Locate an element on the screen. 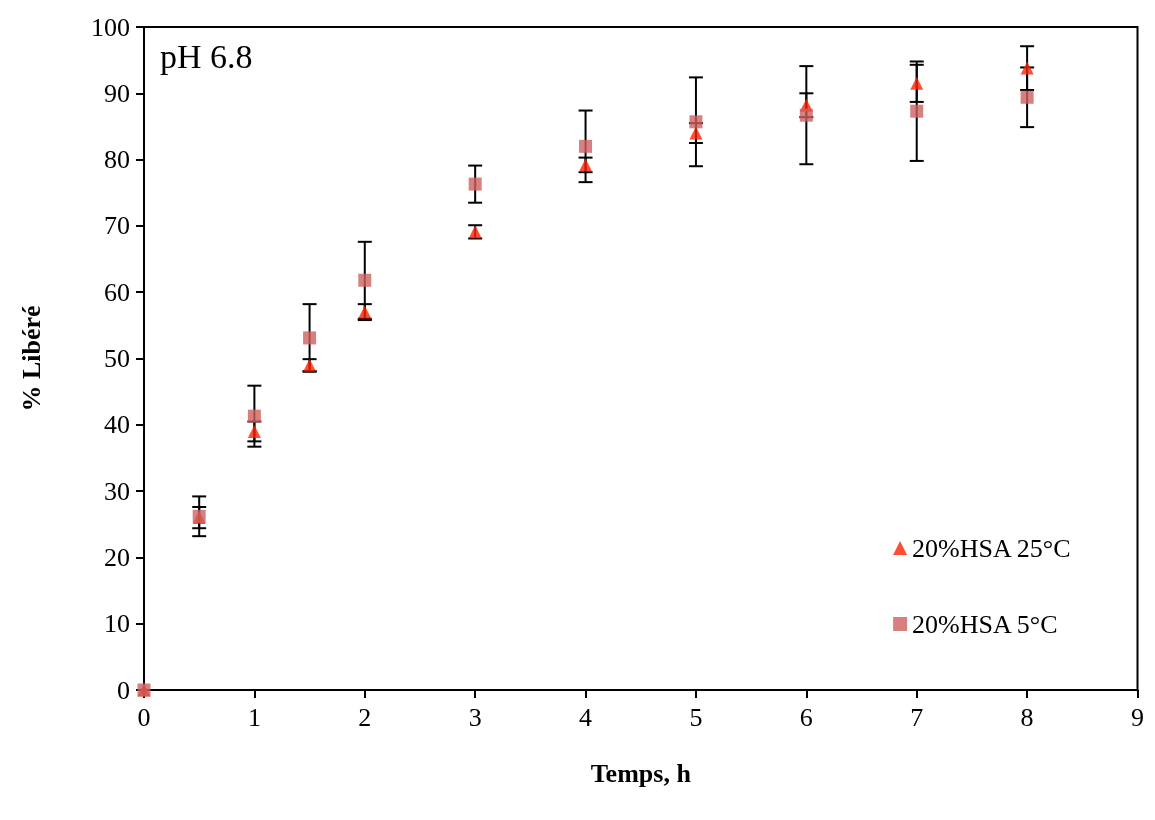  annotation: pH 6.8 is located at coordinates (206, 56).